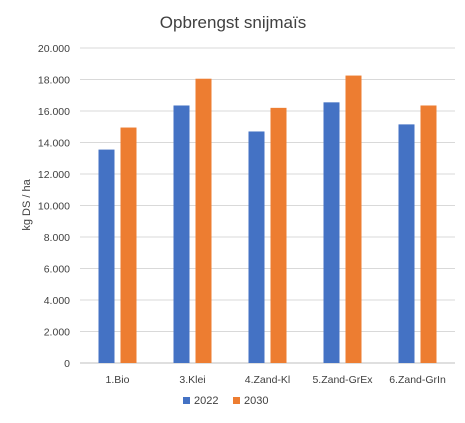 The image size is (465, 423). Describe the element at coordinates (181, 234) in the screenshot. I see `bar-2022-3.Klei` at that location.